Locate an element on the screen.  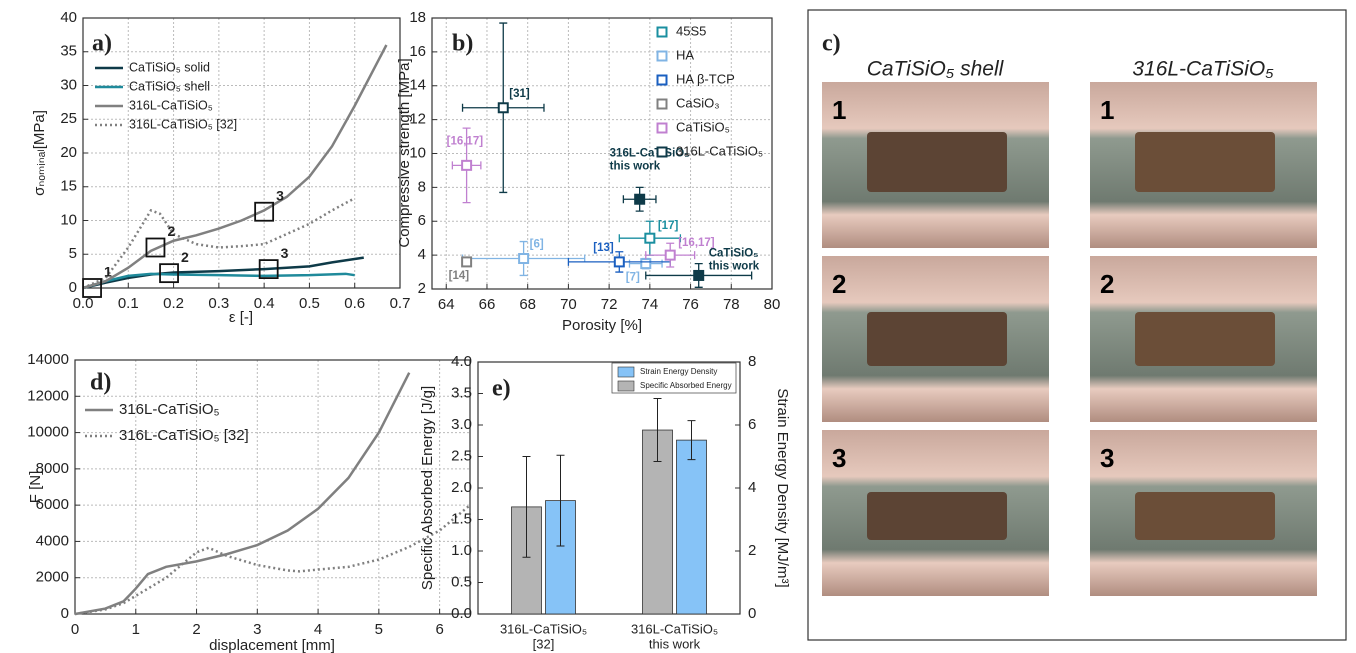
y-tick-label: 35 is located at coordinates (68, 51).